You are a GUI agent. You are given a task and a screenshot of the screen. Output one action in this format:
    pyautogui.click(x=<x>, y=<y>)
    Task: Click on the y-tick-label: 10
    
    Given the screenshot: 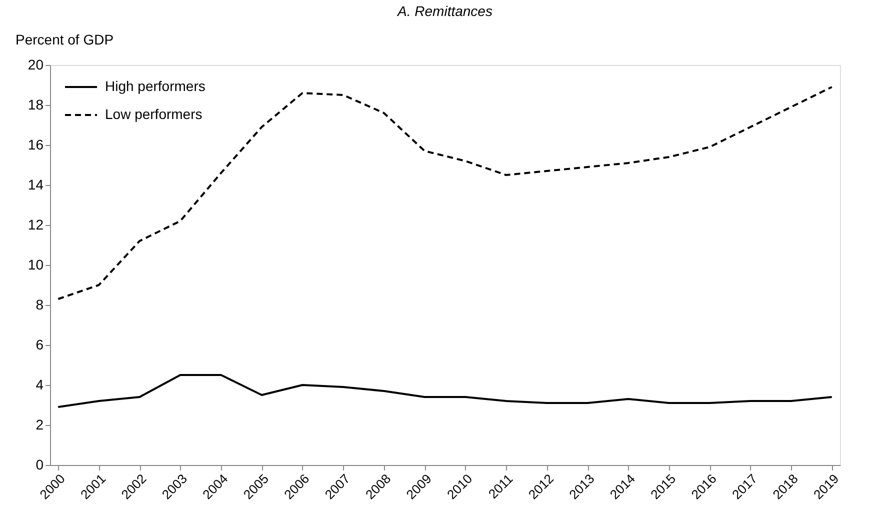 What is the action you would take?
    pyautogui.click(x=36, y=264)
    